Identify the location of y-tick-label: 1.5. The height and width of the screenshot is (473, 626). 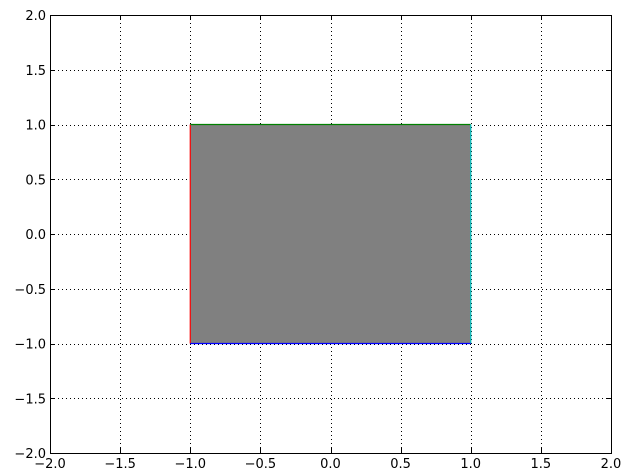
(35, 71).